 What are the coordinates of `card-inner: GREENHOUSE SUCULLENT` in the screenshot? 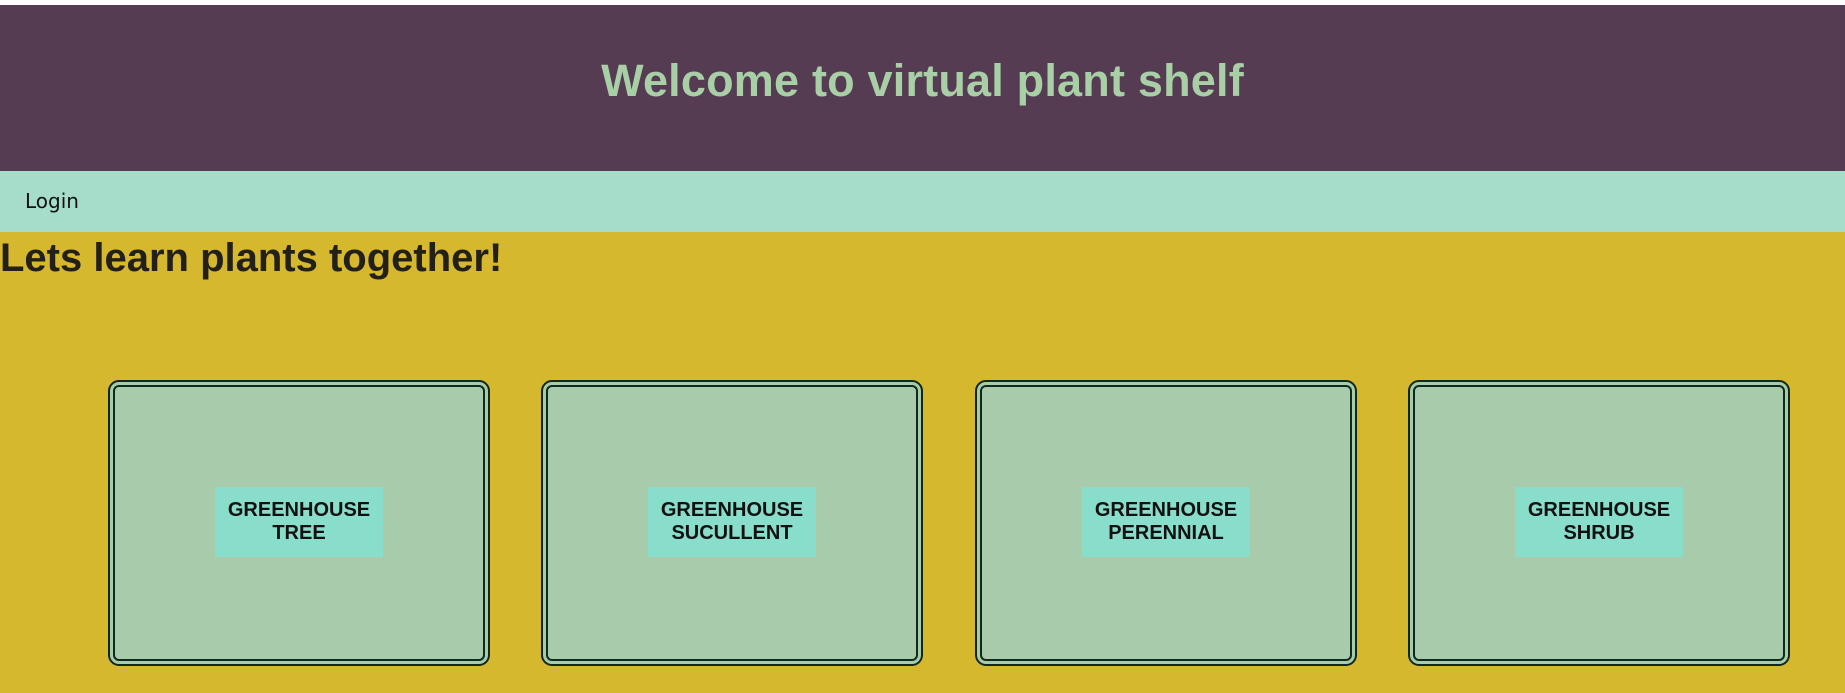 It's located at (732, 523).